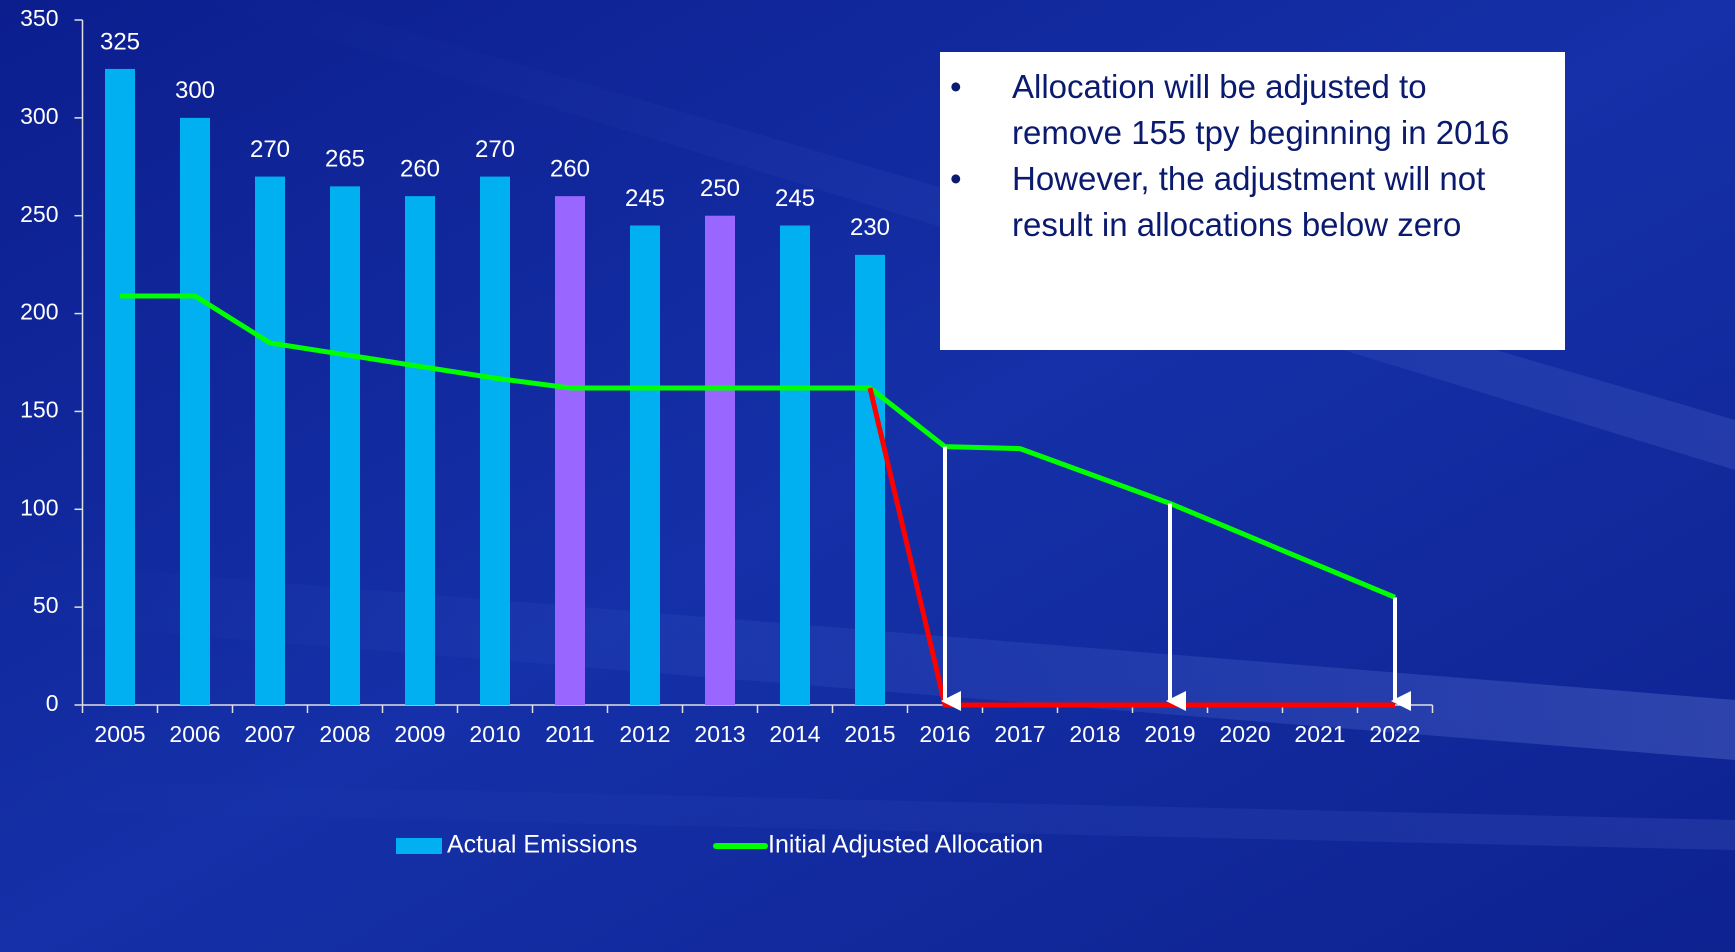 This screenshot has width=1735, height=952. I want to click on y-tick-label: 200, so click(39, 312).